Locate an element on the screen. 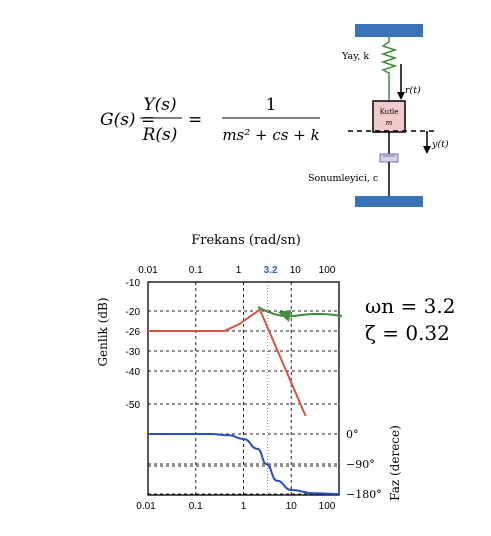 The width and height of the screenshot is (491, 536). transfer-function: G(s) = Y(s) R(s) = 1 ms² + cs + k is located at coordinates (210, 120).